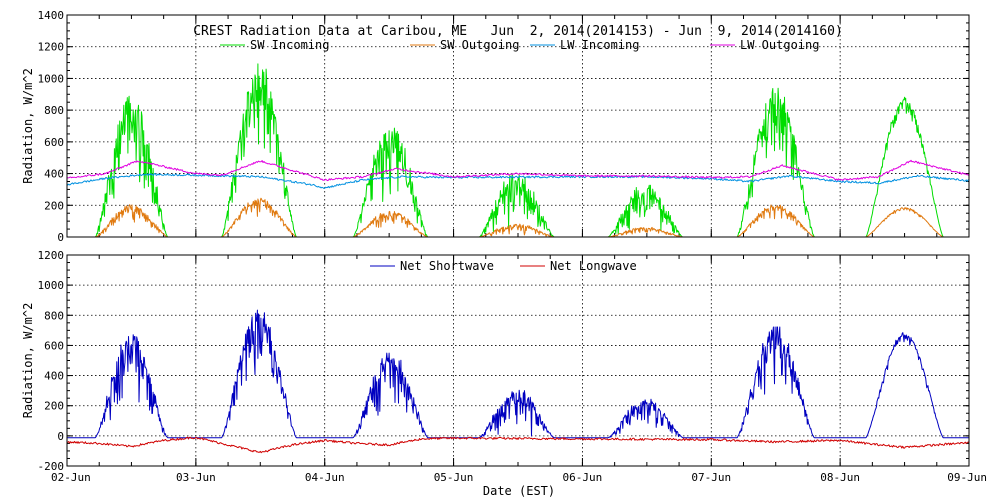 Image resolution: width=1000 pixels, height=500 pixels. Describe the element at coordinates (51, 466) in the screenshot. I see `y-tick-label: -200` at that location.